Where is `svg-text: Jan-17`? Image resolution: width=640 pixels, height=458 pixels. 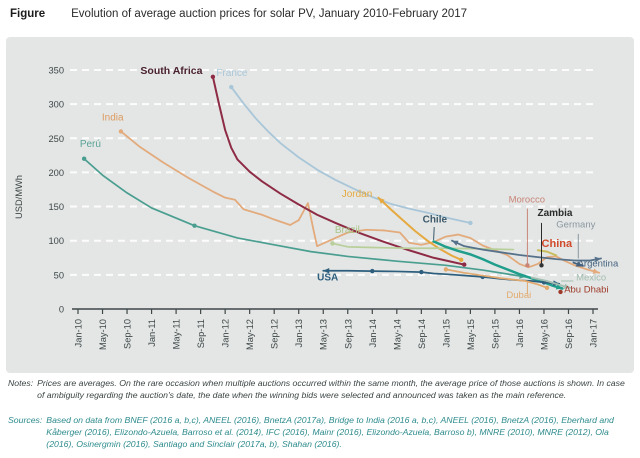 svg-text: Jan-17 is located at coordinates (594, 333).